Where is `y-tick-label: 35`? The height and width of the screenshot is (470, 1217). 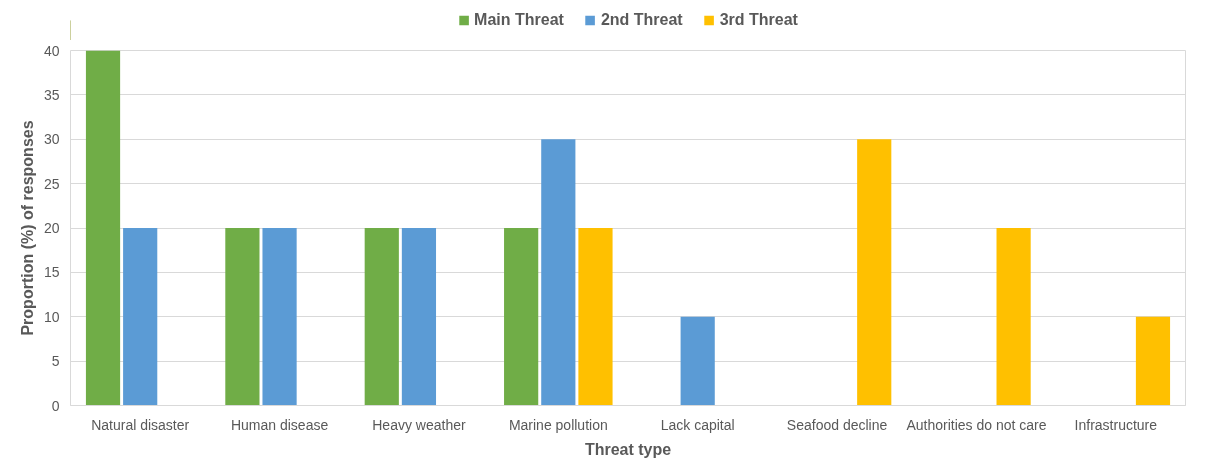
y-tick-label: 35 is located at coordinates (51, 94).